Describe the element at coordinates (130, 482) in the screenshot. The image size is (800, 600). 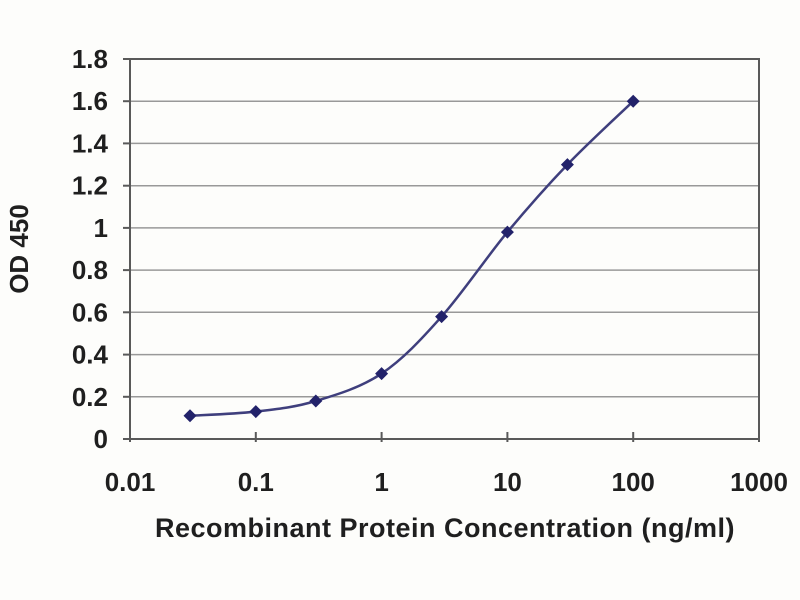
I see `x-tick-label: 0.01` at that location.